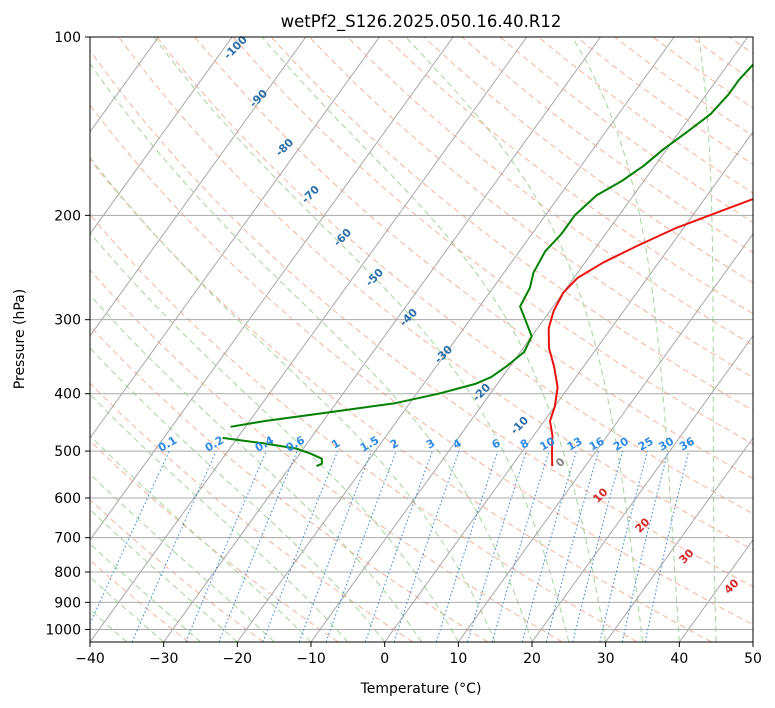 The image size is (775, 708). What do you see at coordinates (20, 339) in the screenshot?
I see `y-axis-title: Pressure (hPa)` at bounding box center [20, 339].